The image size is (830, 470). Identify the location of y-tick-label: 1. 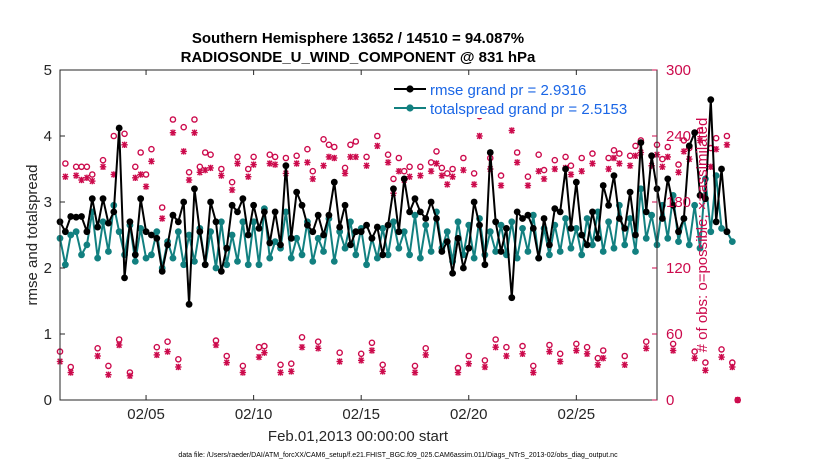
(48, 334).